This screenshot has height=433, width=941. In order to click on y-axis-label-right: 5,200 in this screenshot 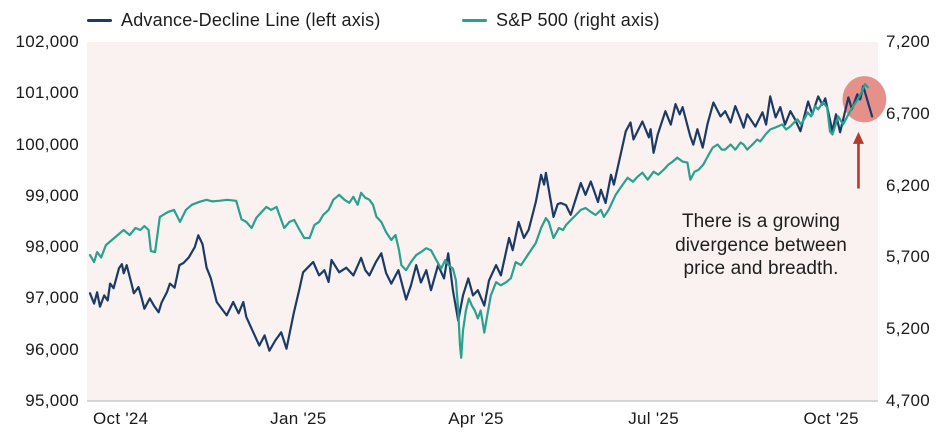, I will do `click(908, 329)`.